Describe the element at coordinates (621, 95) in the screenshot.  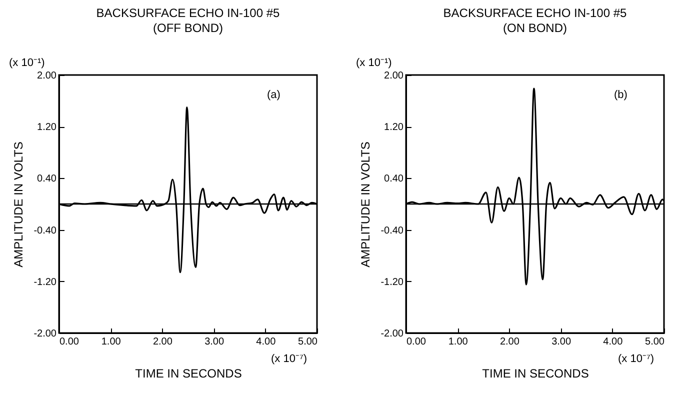
I see `annotation: (b)` at that location.